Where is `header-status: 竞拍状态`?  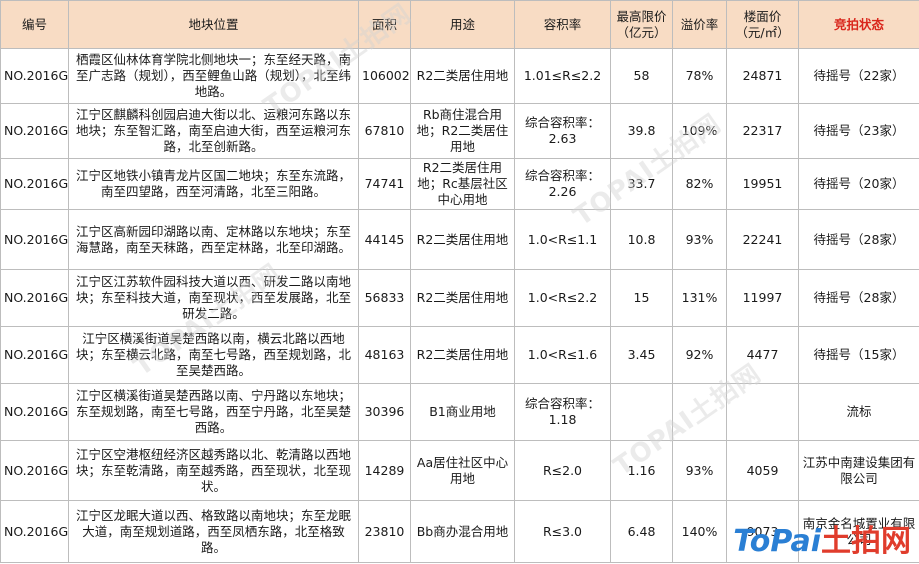
header-status: 竞拍状态 is located at coordinates (858, 24).